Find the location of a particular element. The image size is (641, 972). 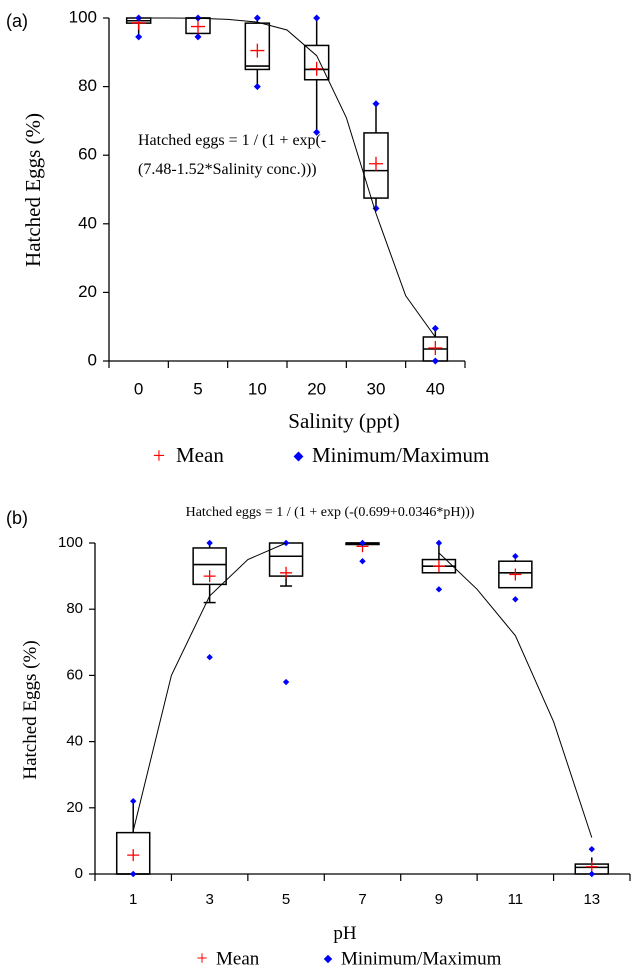

panel-b-y-axis-title: Hatched Eggs (%) is located at coordinates (30, 709).